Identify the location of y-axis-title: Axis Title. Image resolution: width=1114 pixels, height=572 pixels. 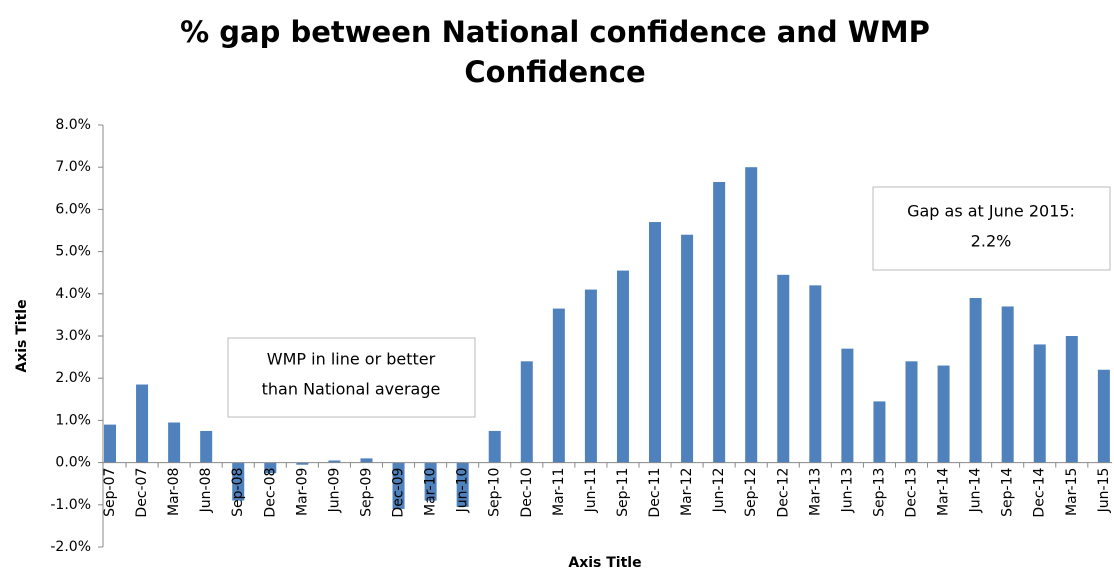
(22, 335).